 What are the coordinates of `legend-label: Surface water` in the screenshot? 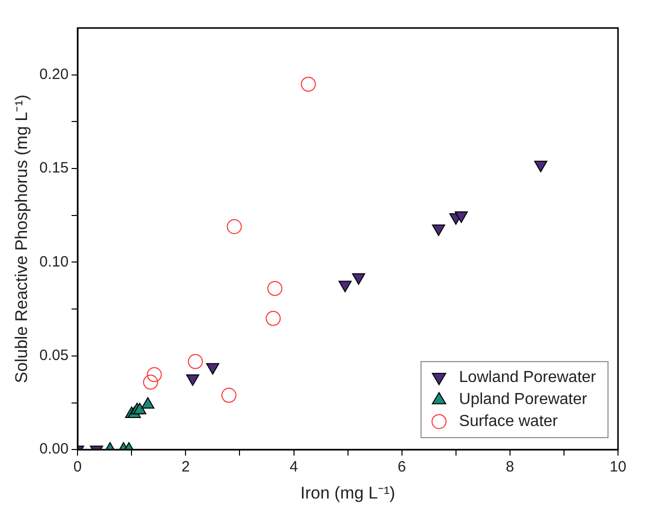 It's located at (508, 421).